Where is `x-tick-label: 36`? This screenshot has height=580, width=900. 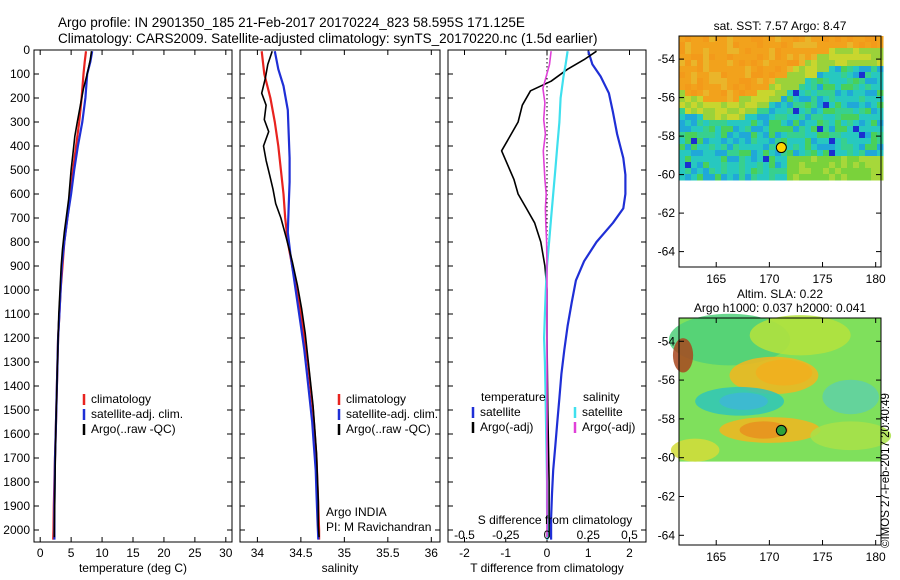
x-tick-label: 36 is located at coordinates (432, 553).